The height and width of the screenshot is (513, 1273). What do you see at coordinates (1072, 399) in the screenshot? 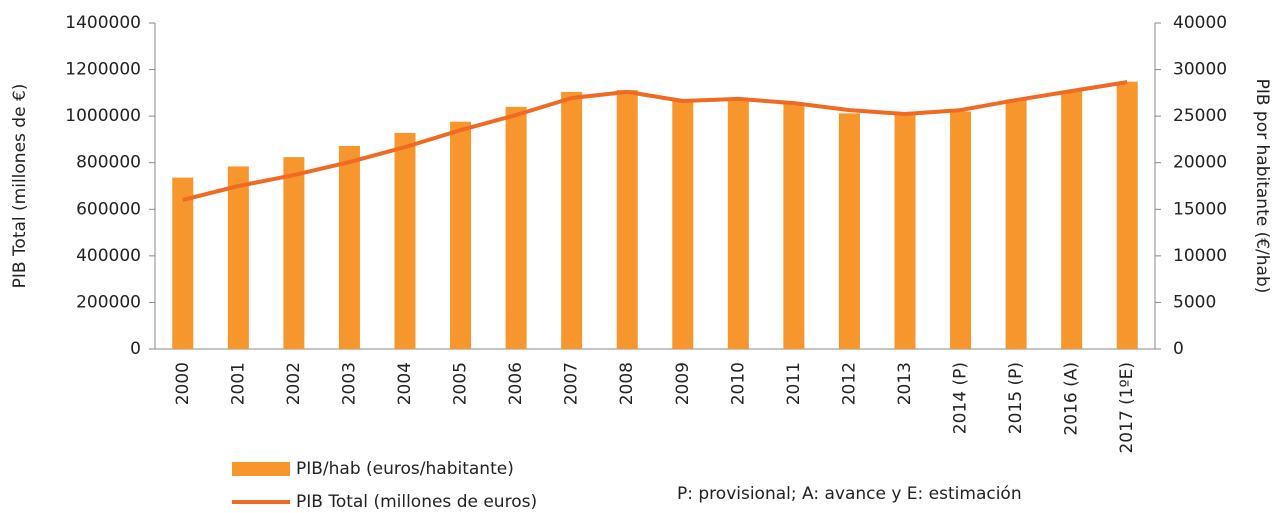
I see `x-tick-label: 2016 (A)` at bounding box center [1072, 399].